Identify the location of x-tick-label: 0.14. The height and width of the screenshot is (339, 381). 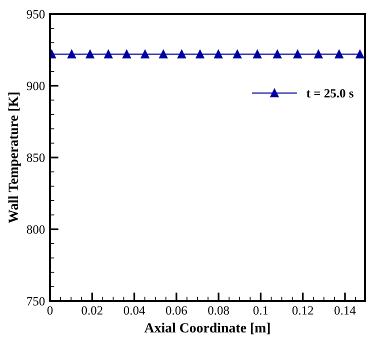
(345, 310).